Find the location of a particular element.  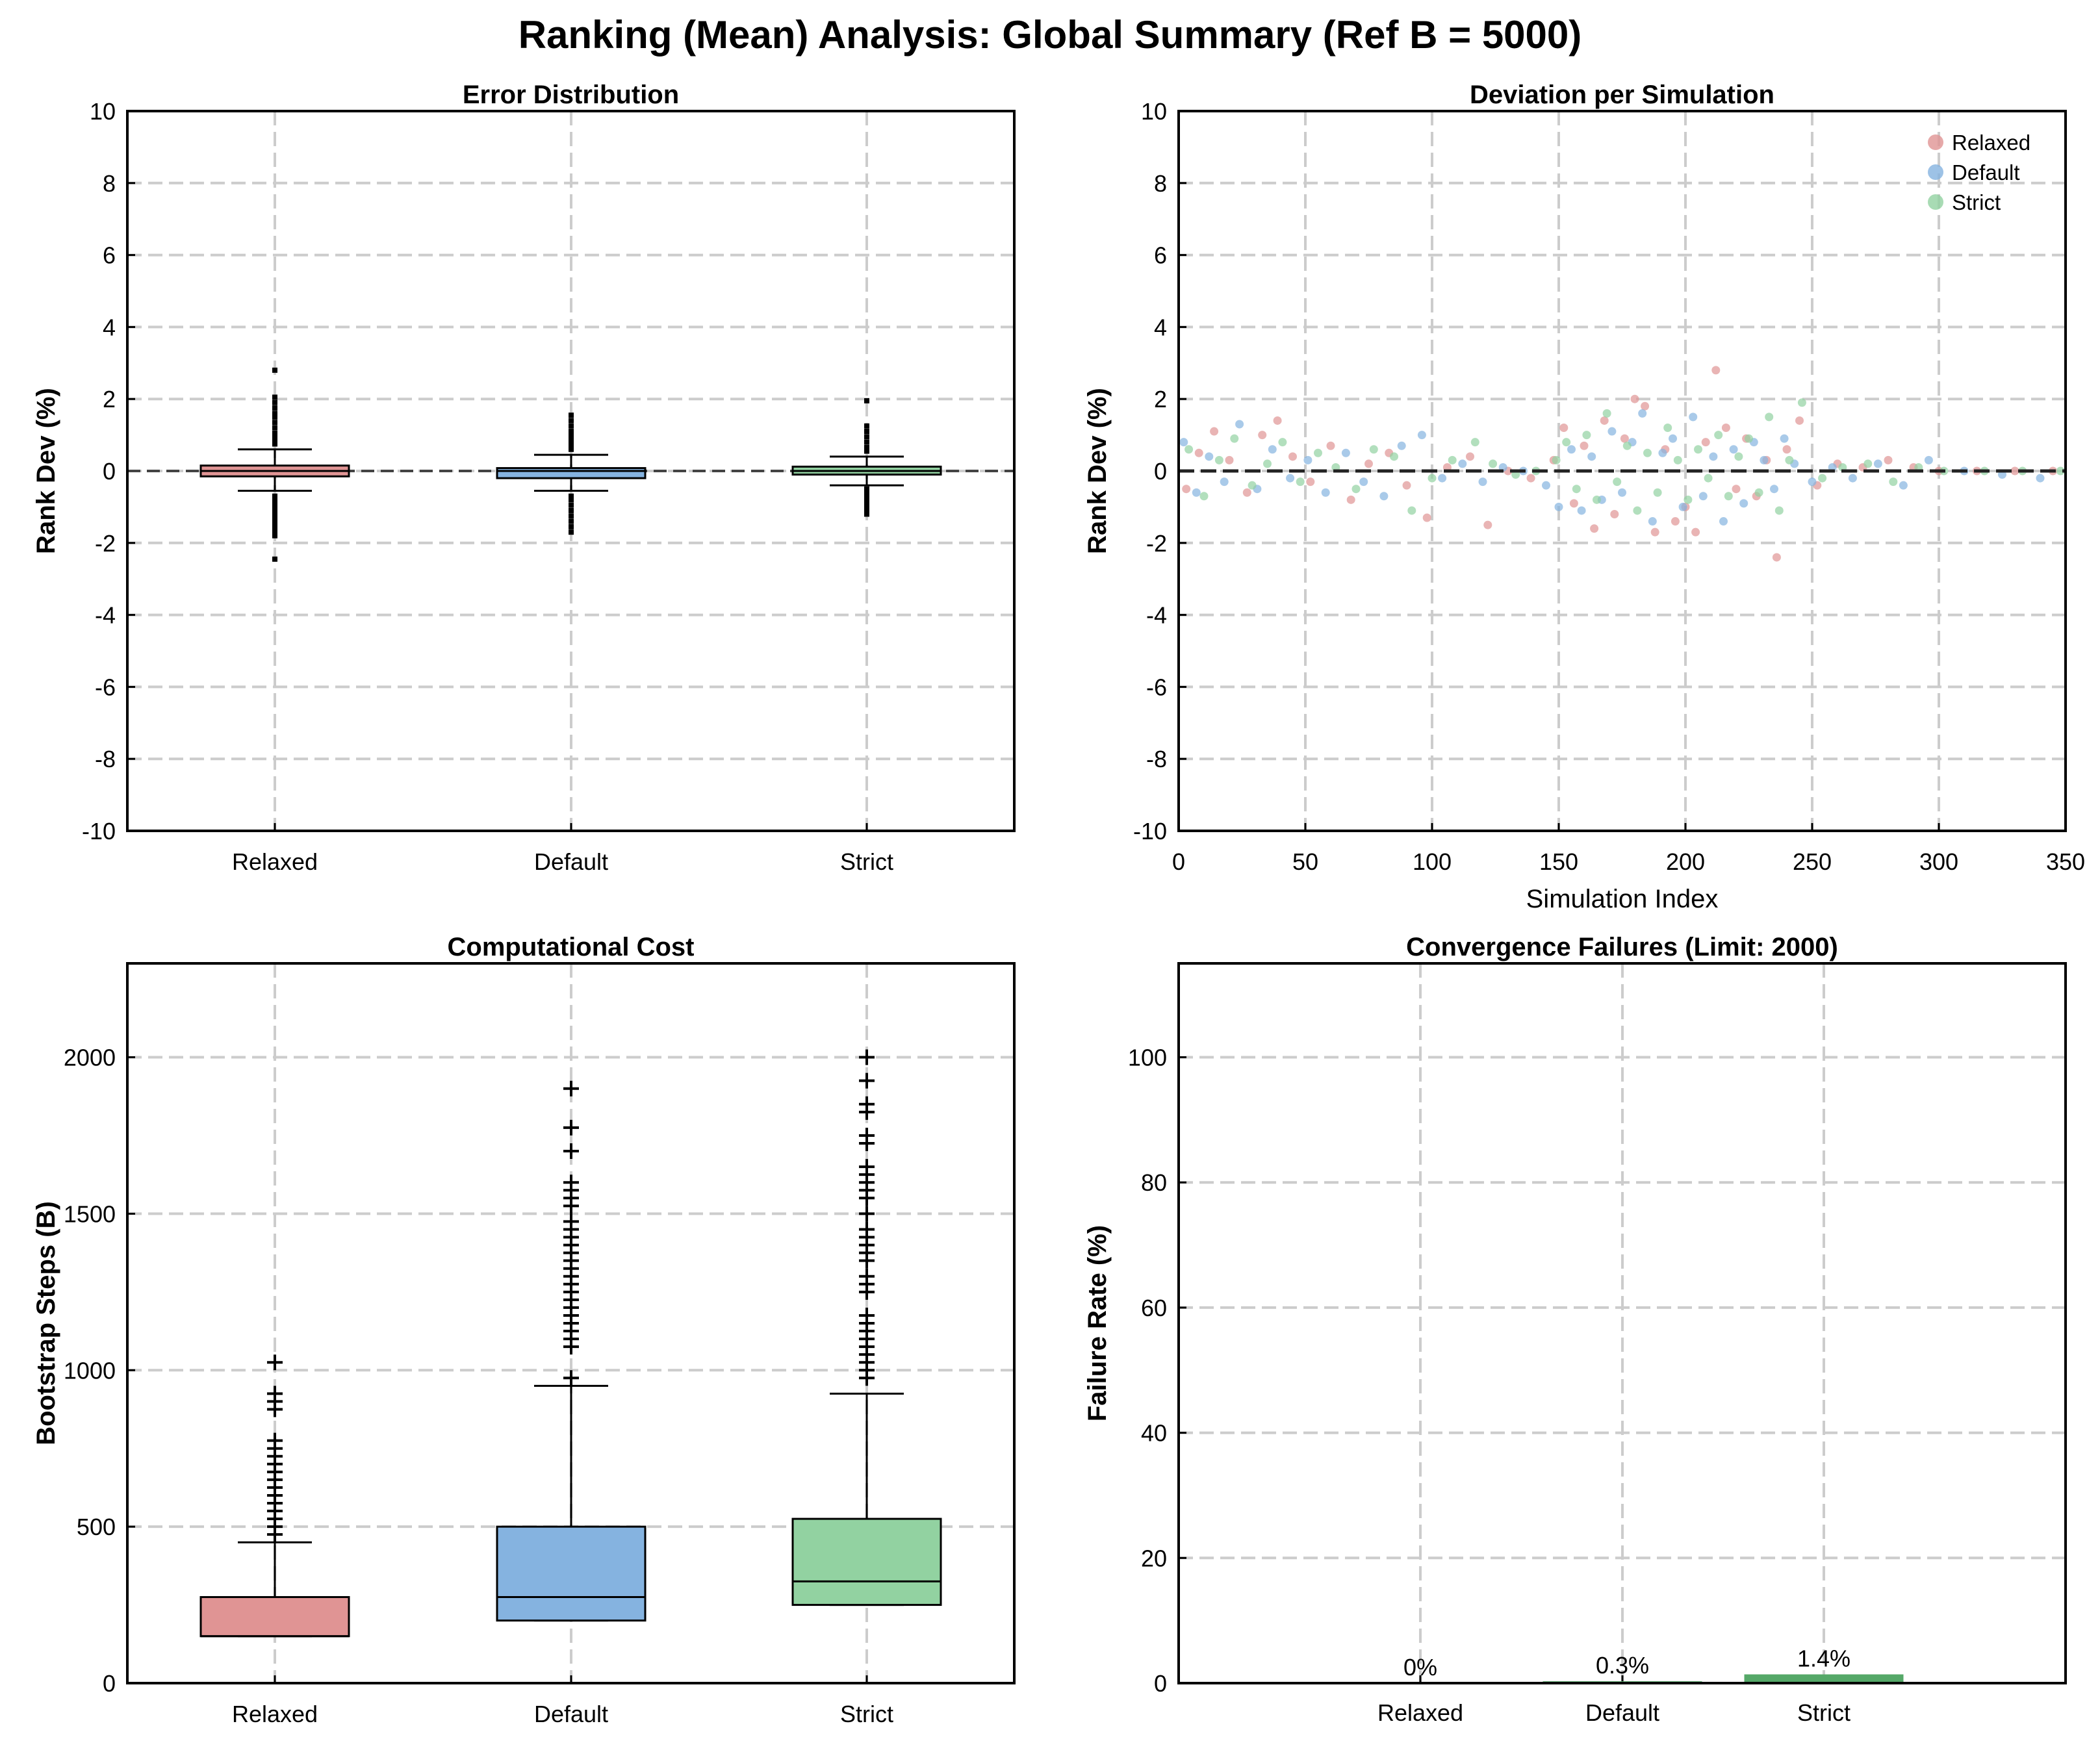

x-axis-label: Simulation Index is located at coordinates (1622, 899).